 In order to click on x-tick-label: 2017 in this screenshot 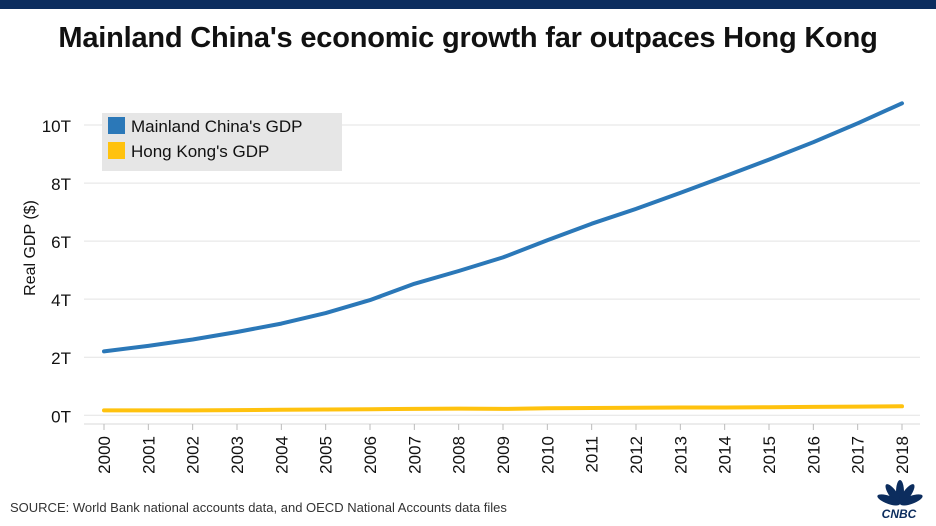, I will do `click(858, 455)`.